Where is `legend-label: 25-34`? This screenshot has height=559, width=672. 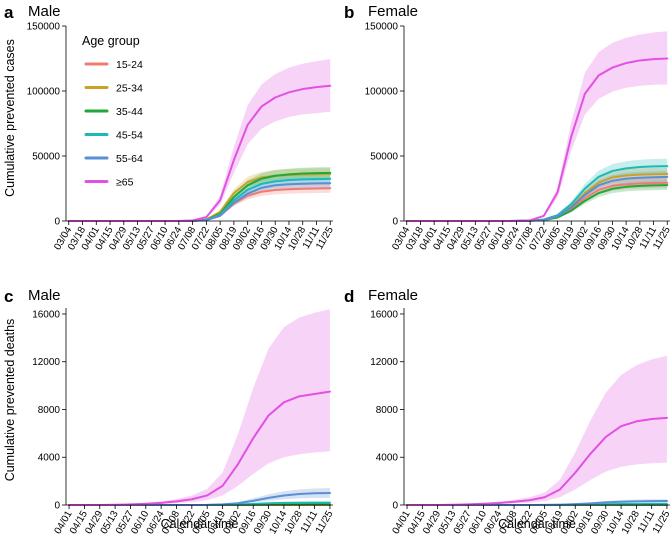
legend-label: 25-34 is located at coordinates (129, 89).